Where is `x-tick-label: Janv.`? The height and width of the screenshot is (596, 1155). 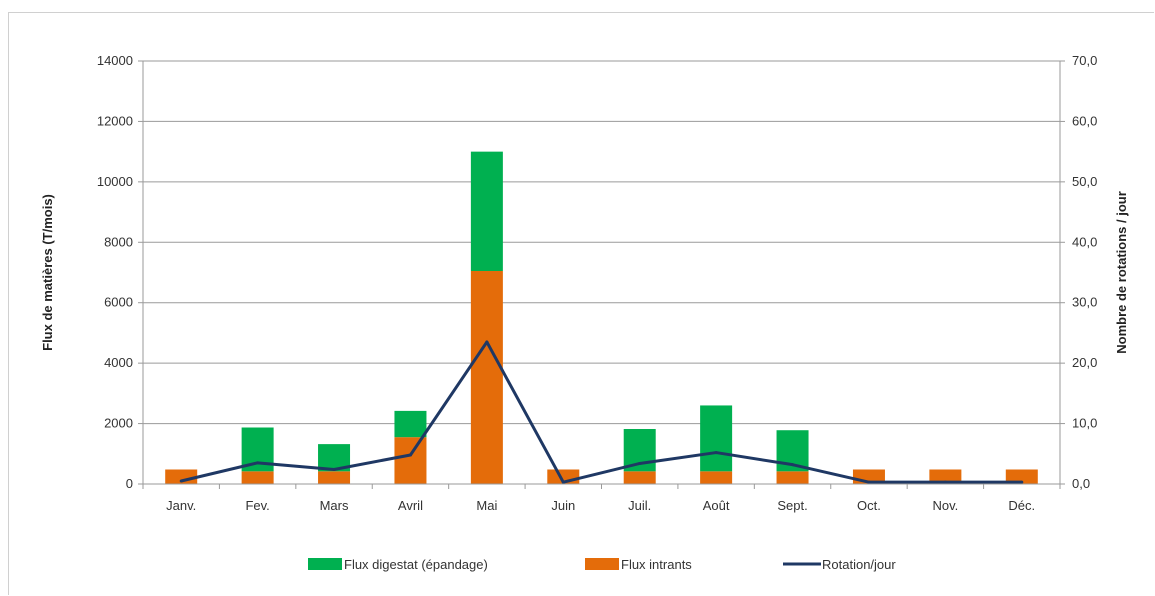 x-tick-label: Janv. is located at coordinates (181, 505).